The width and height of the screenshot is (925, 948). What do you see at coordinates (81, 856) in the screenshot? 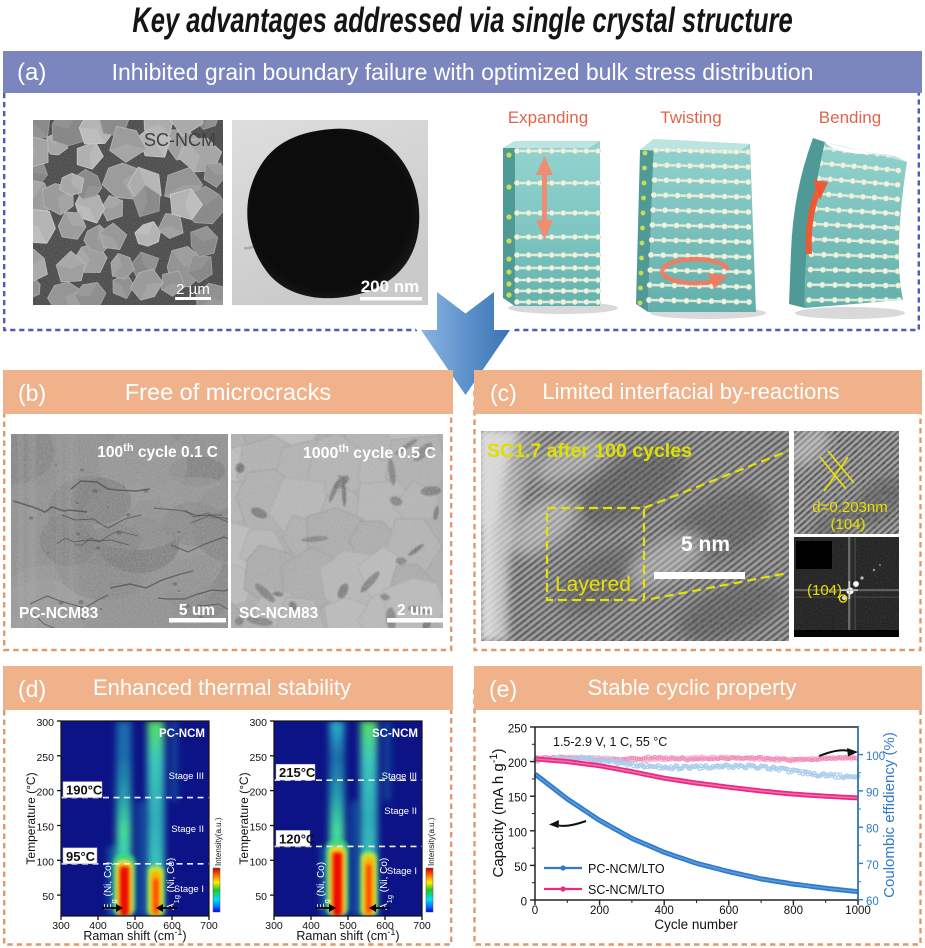
I see `svg-text: 95°C` at bounding box center [81, 856].